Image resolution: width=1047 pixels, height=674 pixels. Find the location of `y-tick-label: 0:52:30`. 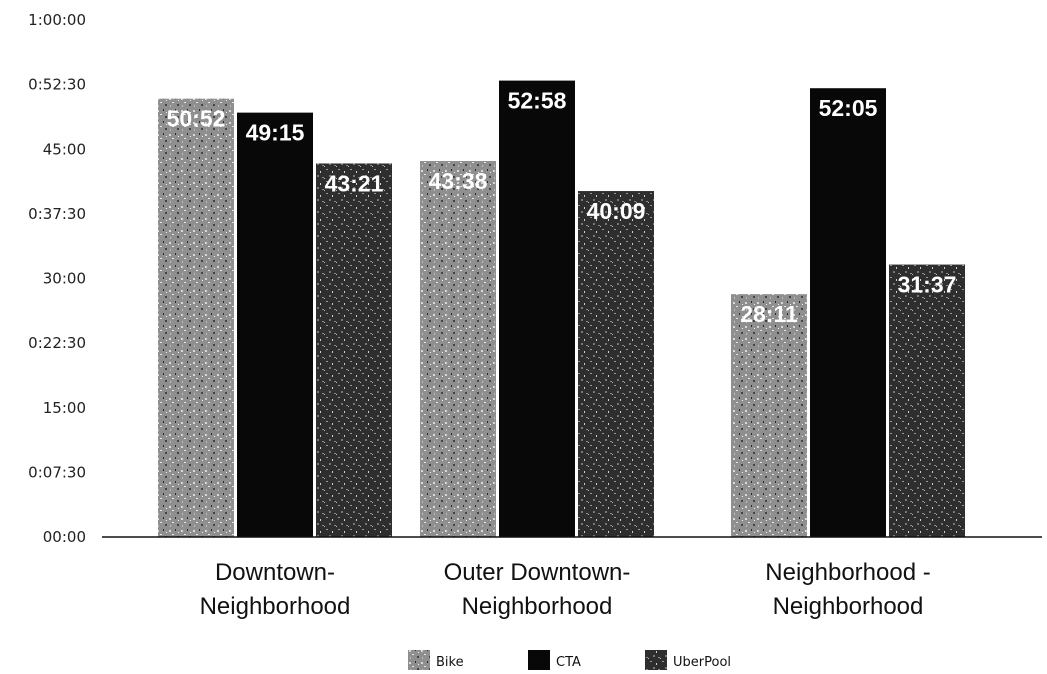

y-tick-label: 0:52:30 is located at coordinates (57, 85).